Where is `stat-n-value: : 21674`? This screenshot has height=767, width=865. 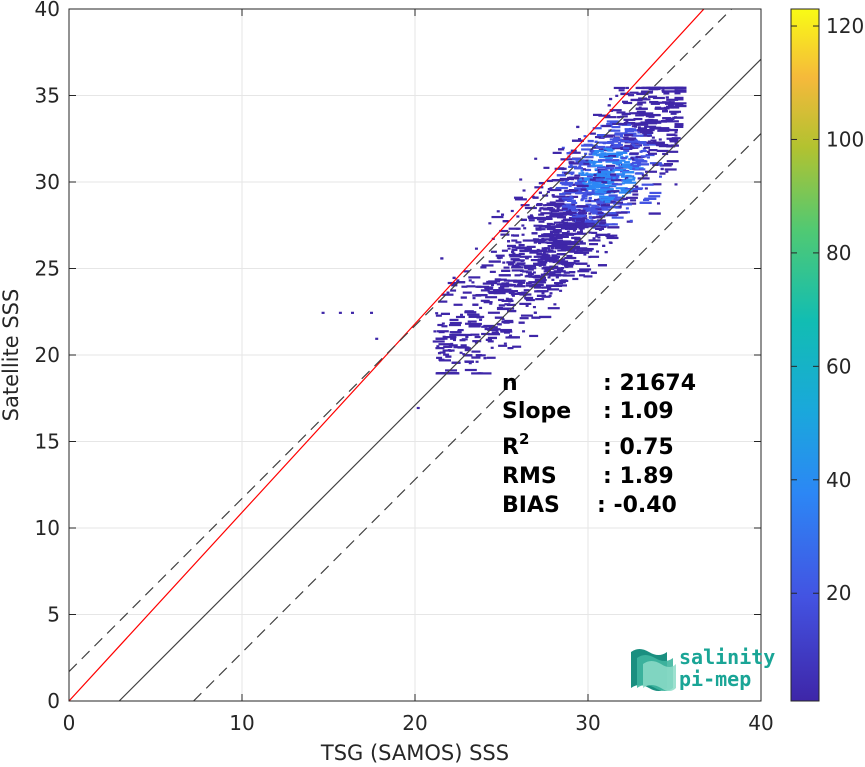 stat-n-value: : 21674 is located at coordinates (649, 383).